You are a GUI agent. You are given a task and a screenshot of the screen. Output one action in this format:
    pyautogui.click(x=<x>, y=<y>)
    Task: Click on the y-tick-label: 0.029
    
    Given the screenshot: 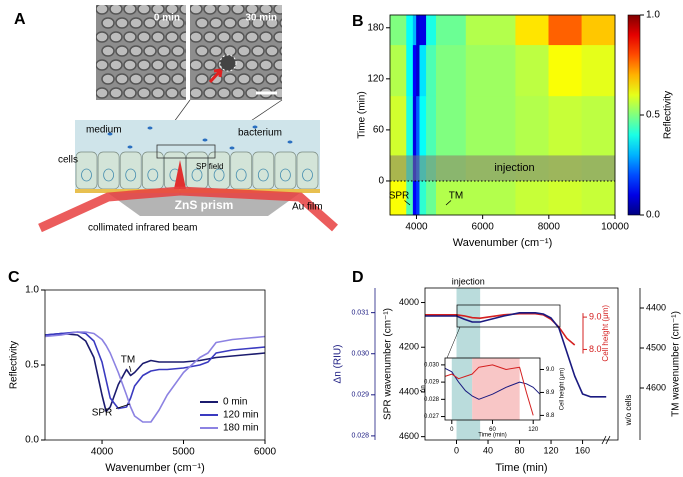 What is the action you would take?
    pyautogui.click(x=432, y=383)
    